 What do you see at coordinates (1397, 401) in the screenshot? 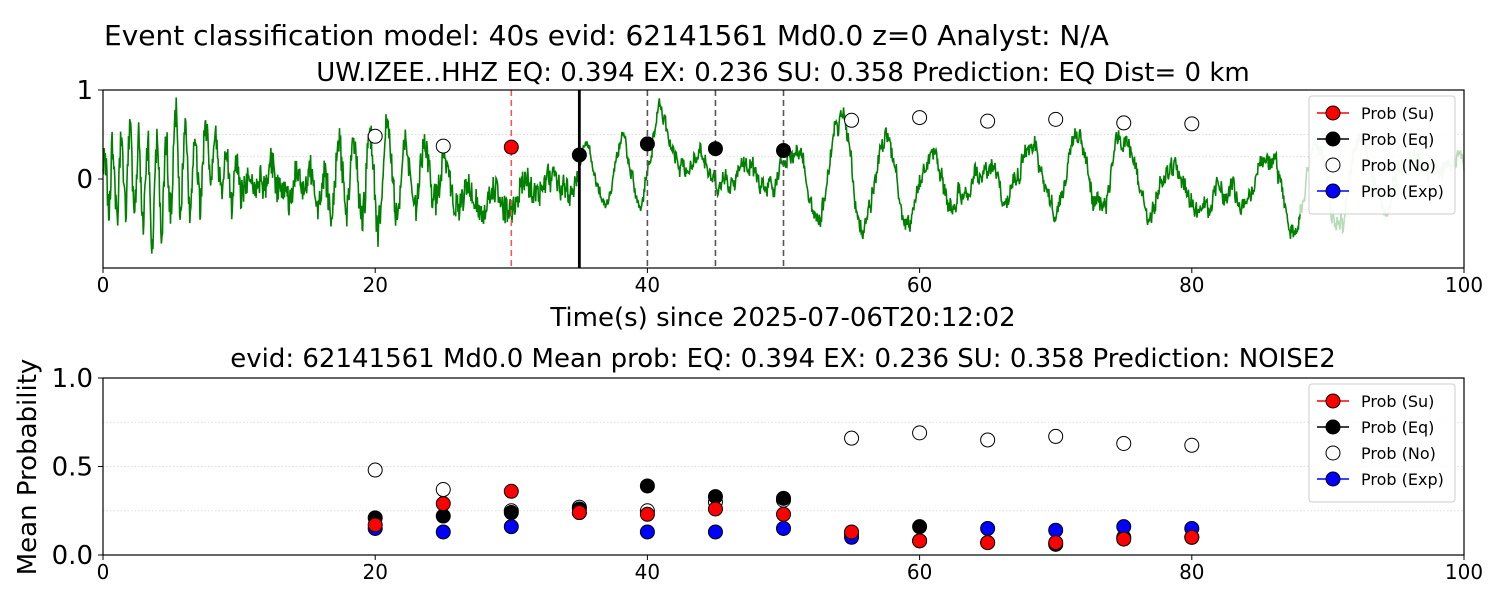
I see `probability-legend-label-su: Prob (Su)` at bounding box center [1397, 401].